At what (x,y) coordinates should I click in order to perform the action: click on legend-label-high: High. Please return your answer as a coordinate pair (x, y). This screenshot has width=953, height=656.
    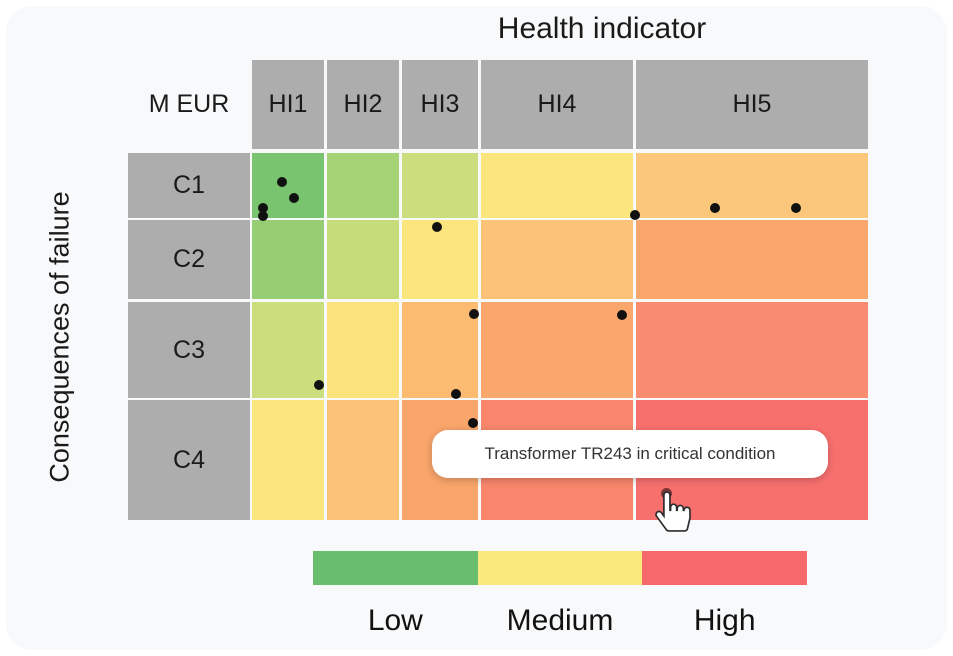
    Looking at the image, I should click on (724, 620).